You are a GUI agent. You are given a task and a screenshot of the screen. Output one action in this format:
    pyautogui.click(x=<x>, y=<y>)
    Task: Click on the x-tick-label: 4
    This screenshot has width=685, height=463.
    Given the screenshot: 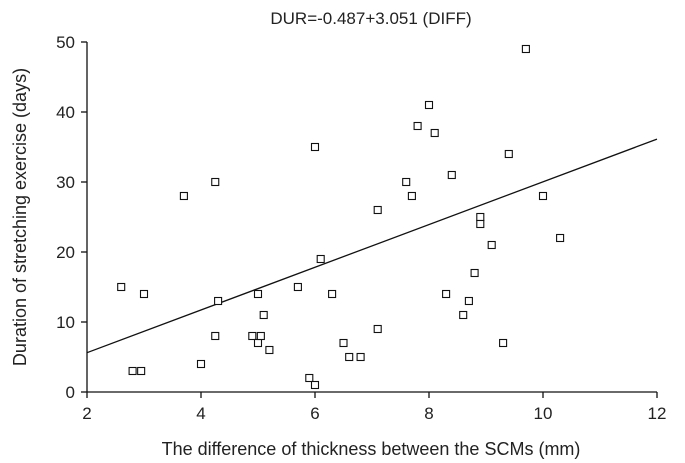 What is the action you would take?
    pyautogui.click(x=200, y=413)
    